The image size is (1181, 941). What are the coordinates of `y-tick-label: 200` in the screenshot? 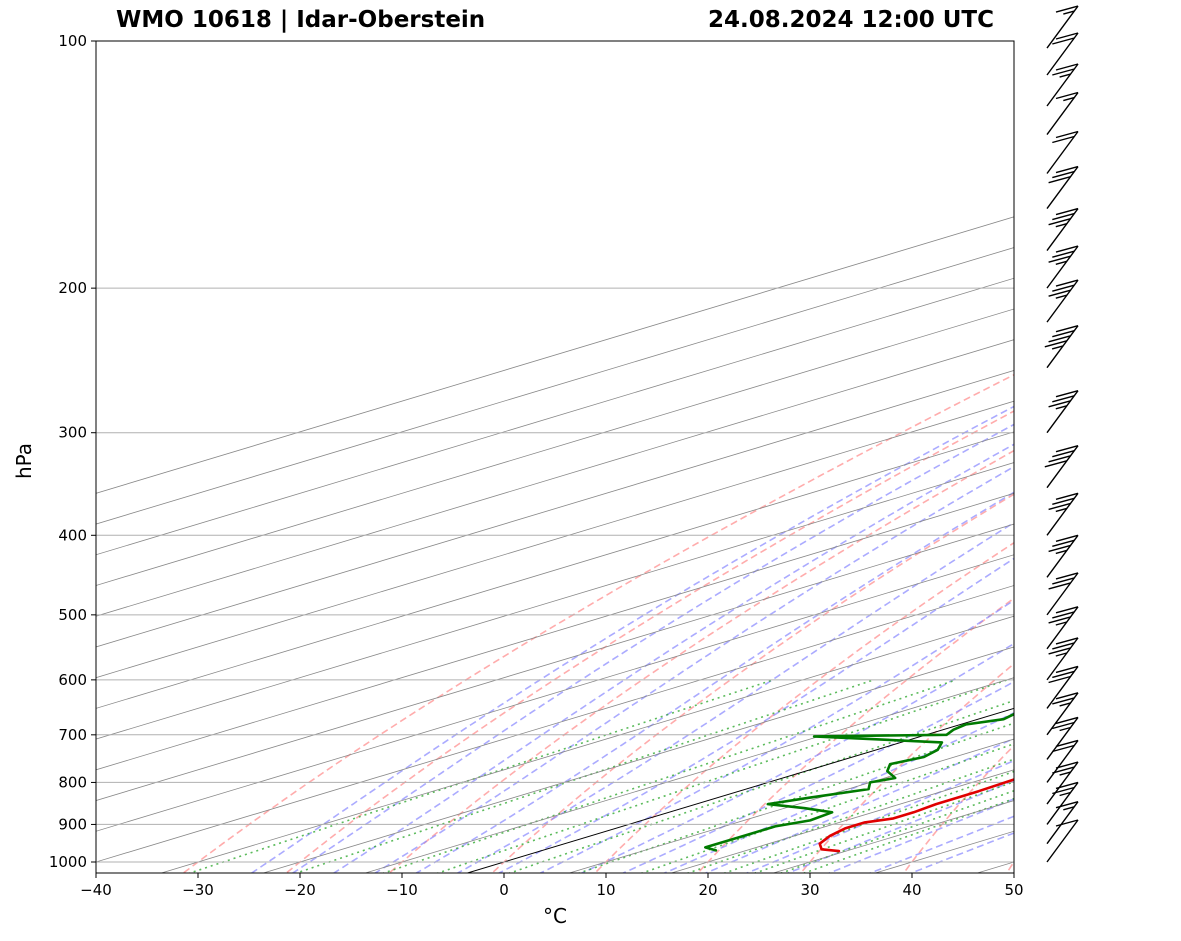 It's located at (72, 288).